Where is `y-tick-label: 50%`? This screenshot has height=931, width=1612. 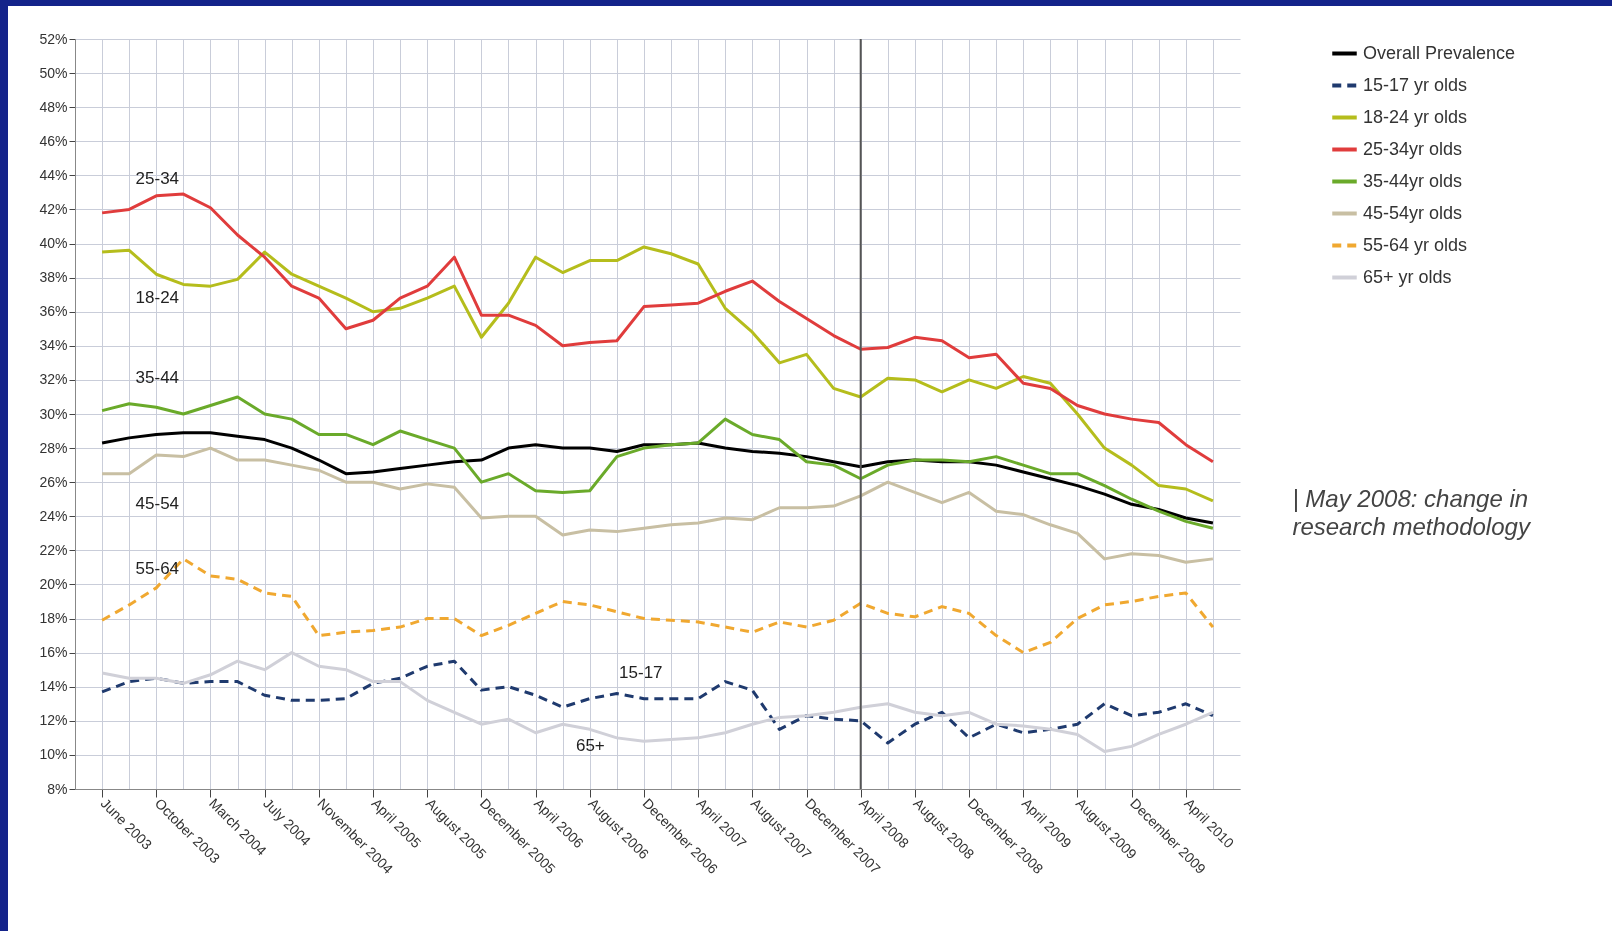 y-tick-label: 50% is located at coordinates (53, 72).